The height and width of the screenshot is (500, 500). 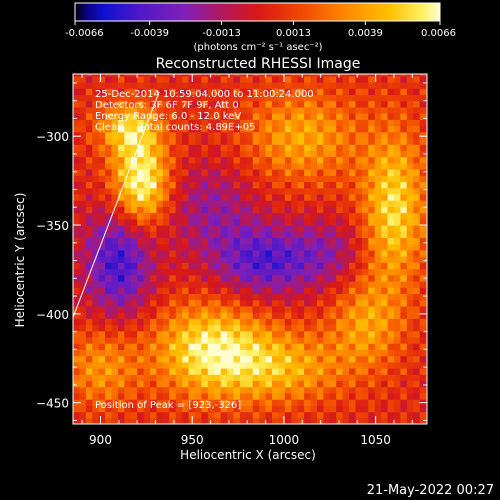 I want to click on y-tick-label: −450, so click(x=52, y=404).